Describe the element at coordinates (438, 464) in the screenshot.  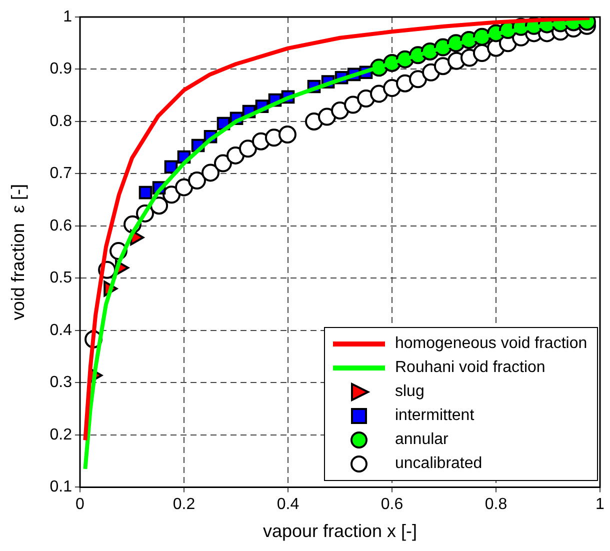
I see `legend-label: uncalibrated` at that location.